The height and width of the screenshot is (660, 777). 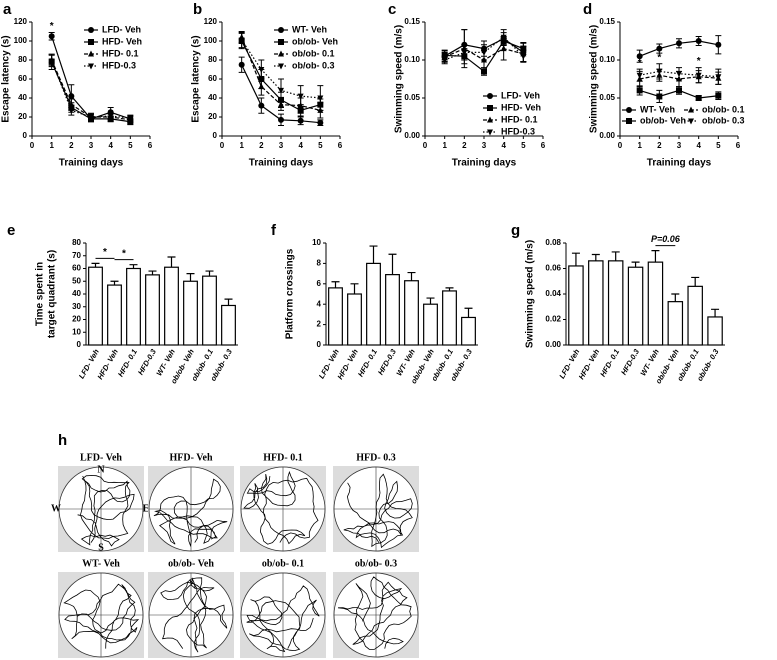 I want to click on y-tick-label: 0.00, so click(x=412, y=135).